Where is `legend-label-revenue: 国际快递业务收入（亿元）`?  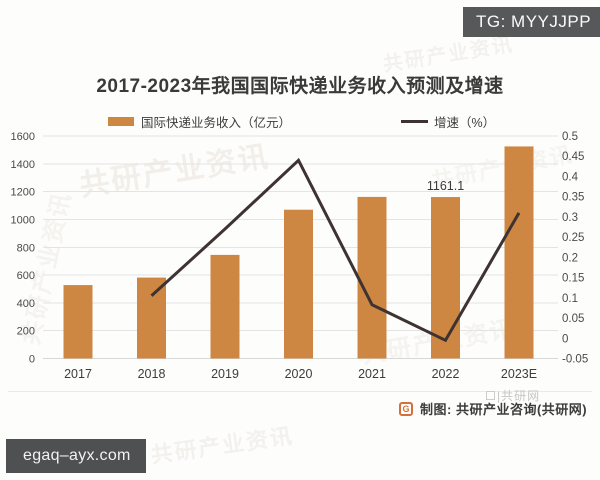
legend-label-revenue: 国际快递业务收入（亿元） is located at coordinates (216, 122).